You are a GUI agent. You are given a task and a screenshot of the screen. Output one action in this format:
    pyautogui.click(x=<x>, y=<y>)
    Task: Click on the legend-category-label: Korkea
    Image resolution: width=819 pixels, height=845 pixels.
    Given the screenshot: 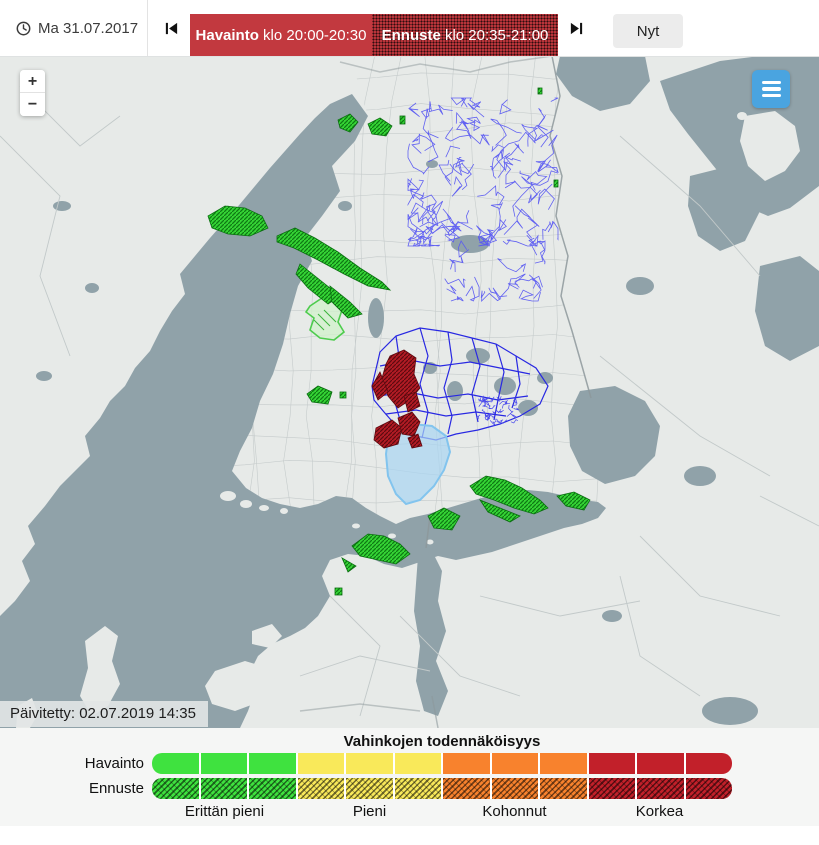 What is the action you would take?
    pyautogui.click(x=659, y=811)
    